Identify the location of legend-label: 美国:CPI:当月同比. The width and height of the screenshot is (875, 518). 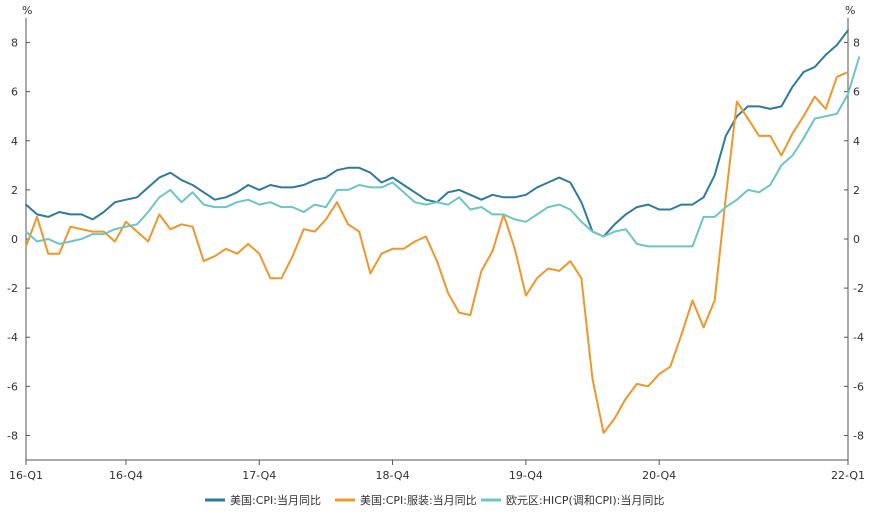
(275, 500).